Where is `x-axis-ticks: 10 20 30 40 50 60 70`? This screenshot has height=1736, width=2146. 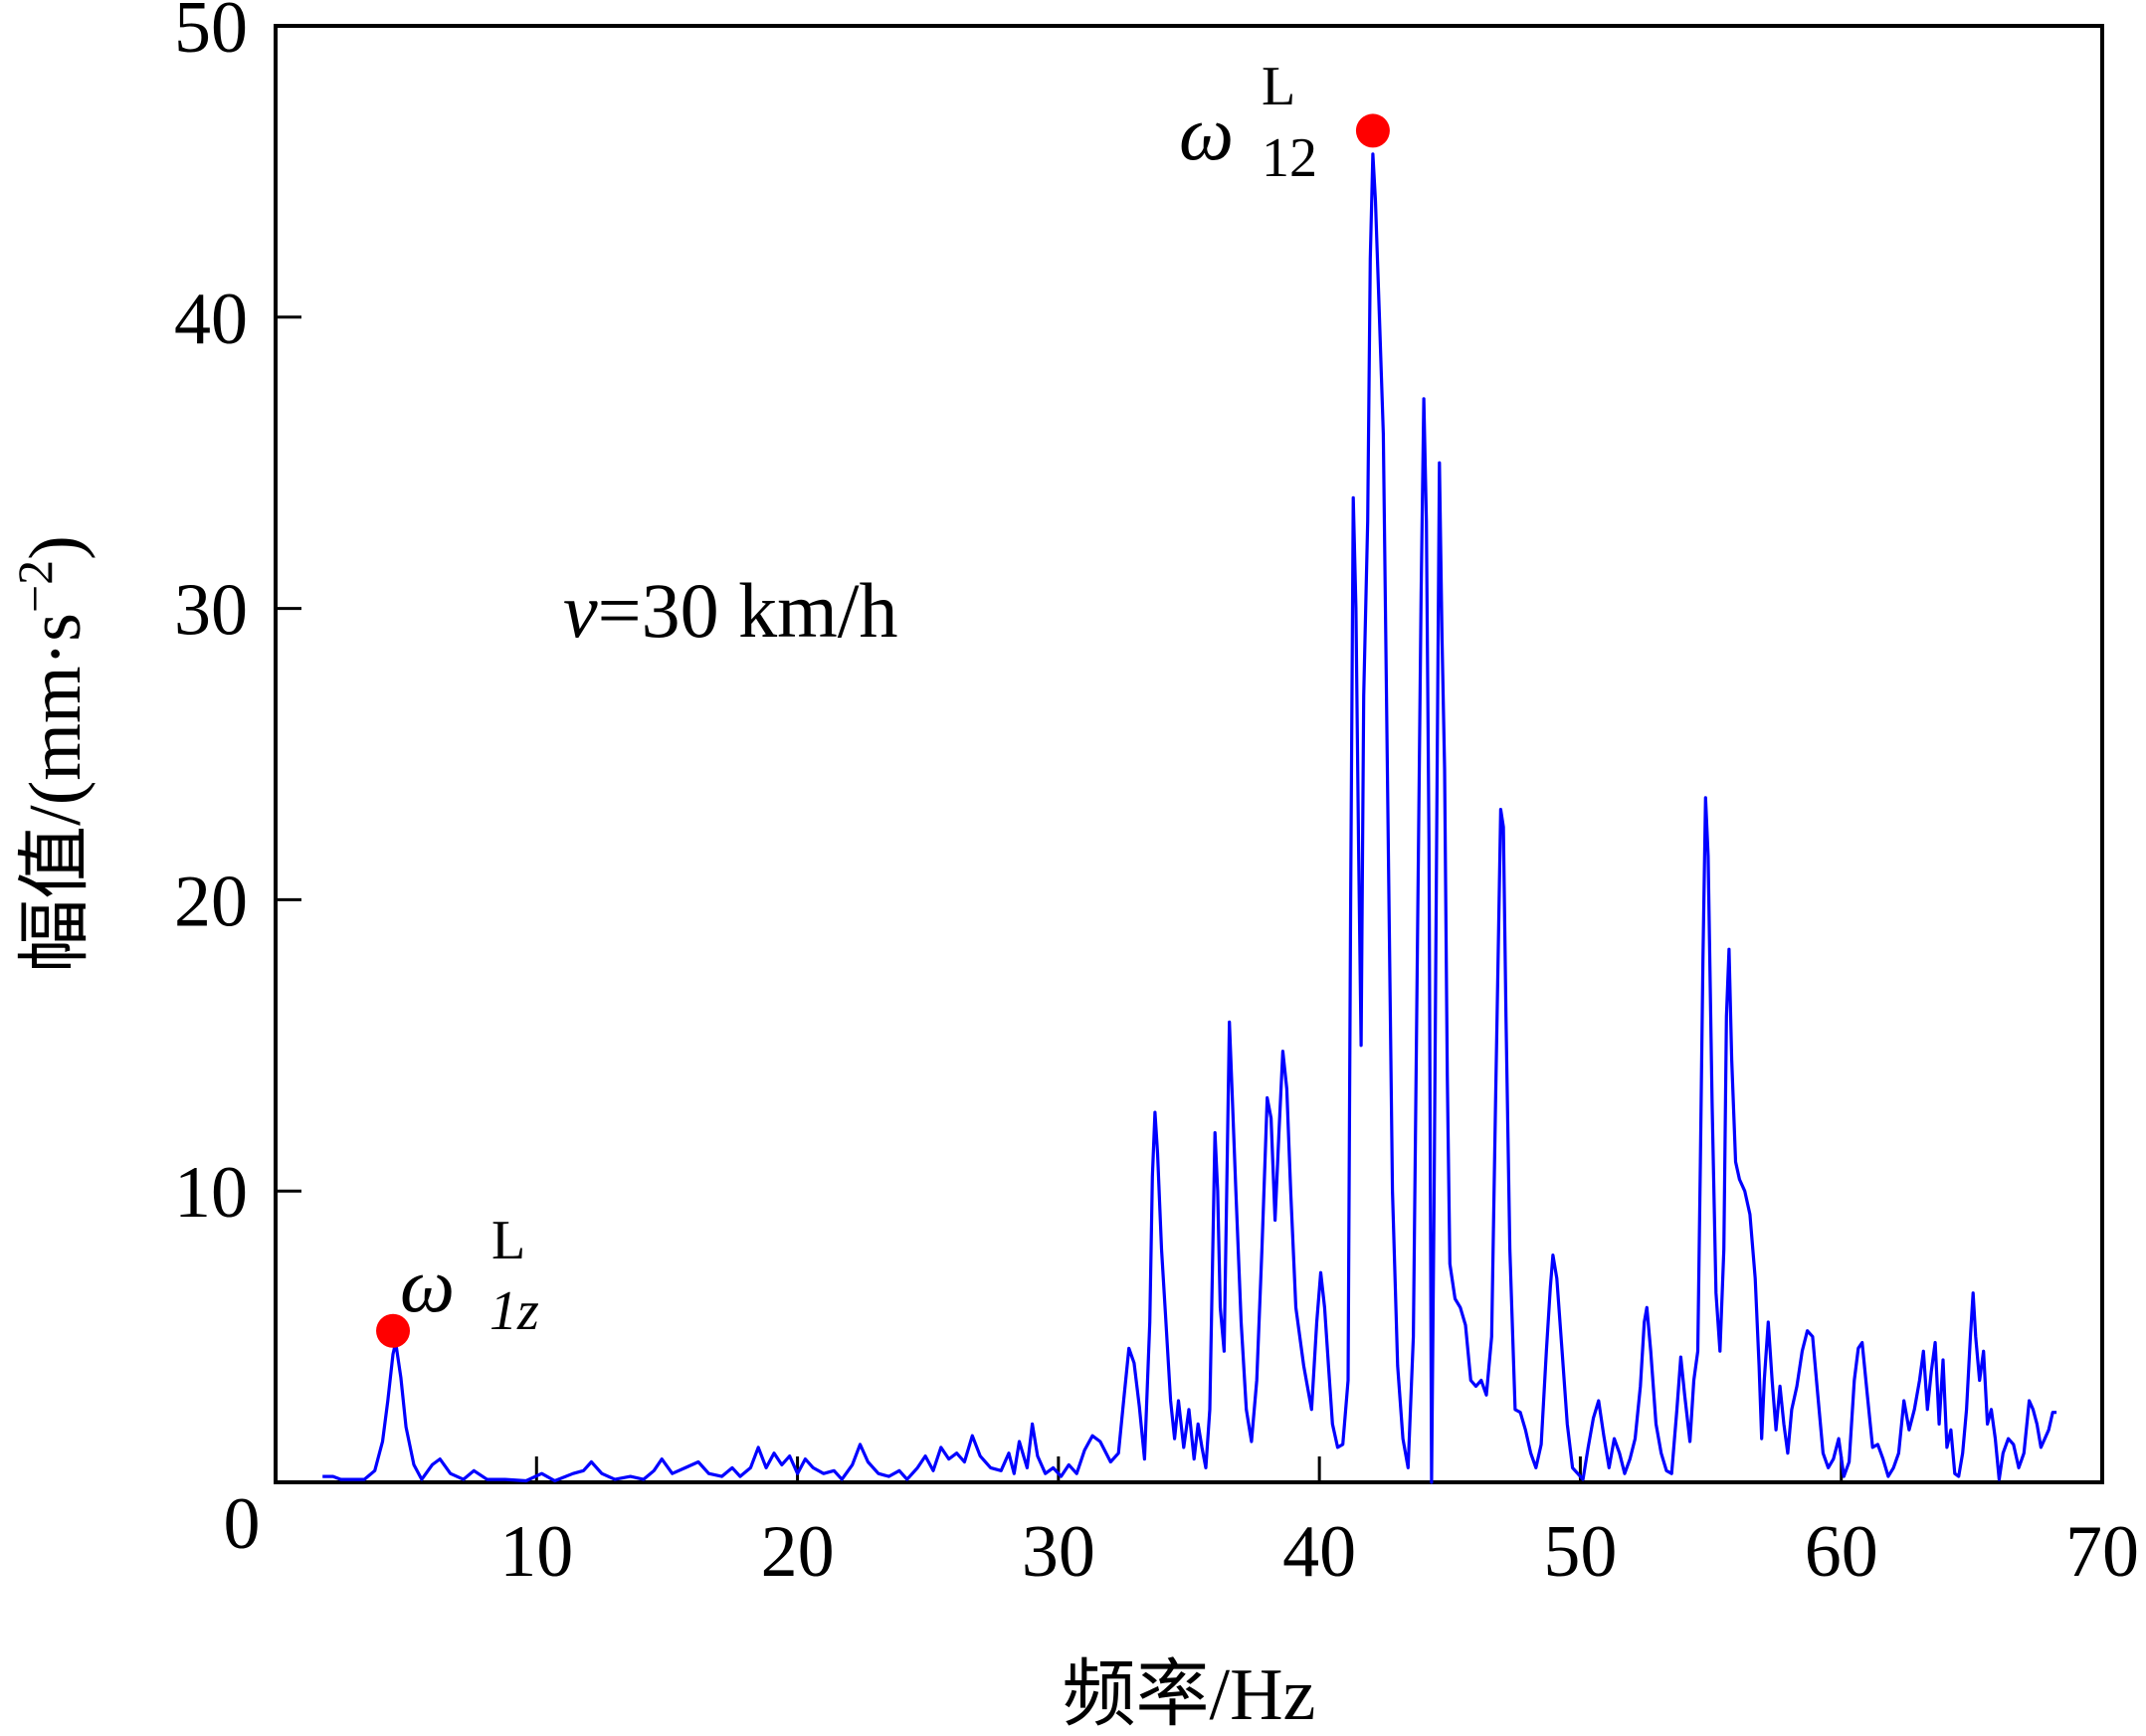
x-axis-ticks: 10 20 30 40 50 60 70 is located at coordinates (1319, 1524).